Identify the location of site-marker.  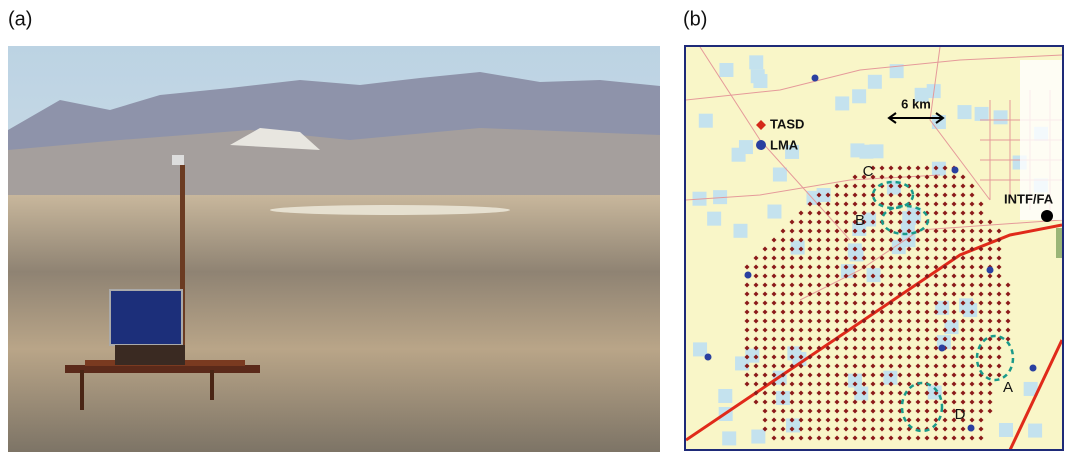
(1059, 243).